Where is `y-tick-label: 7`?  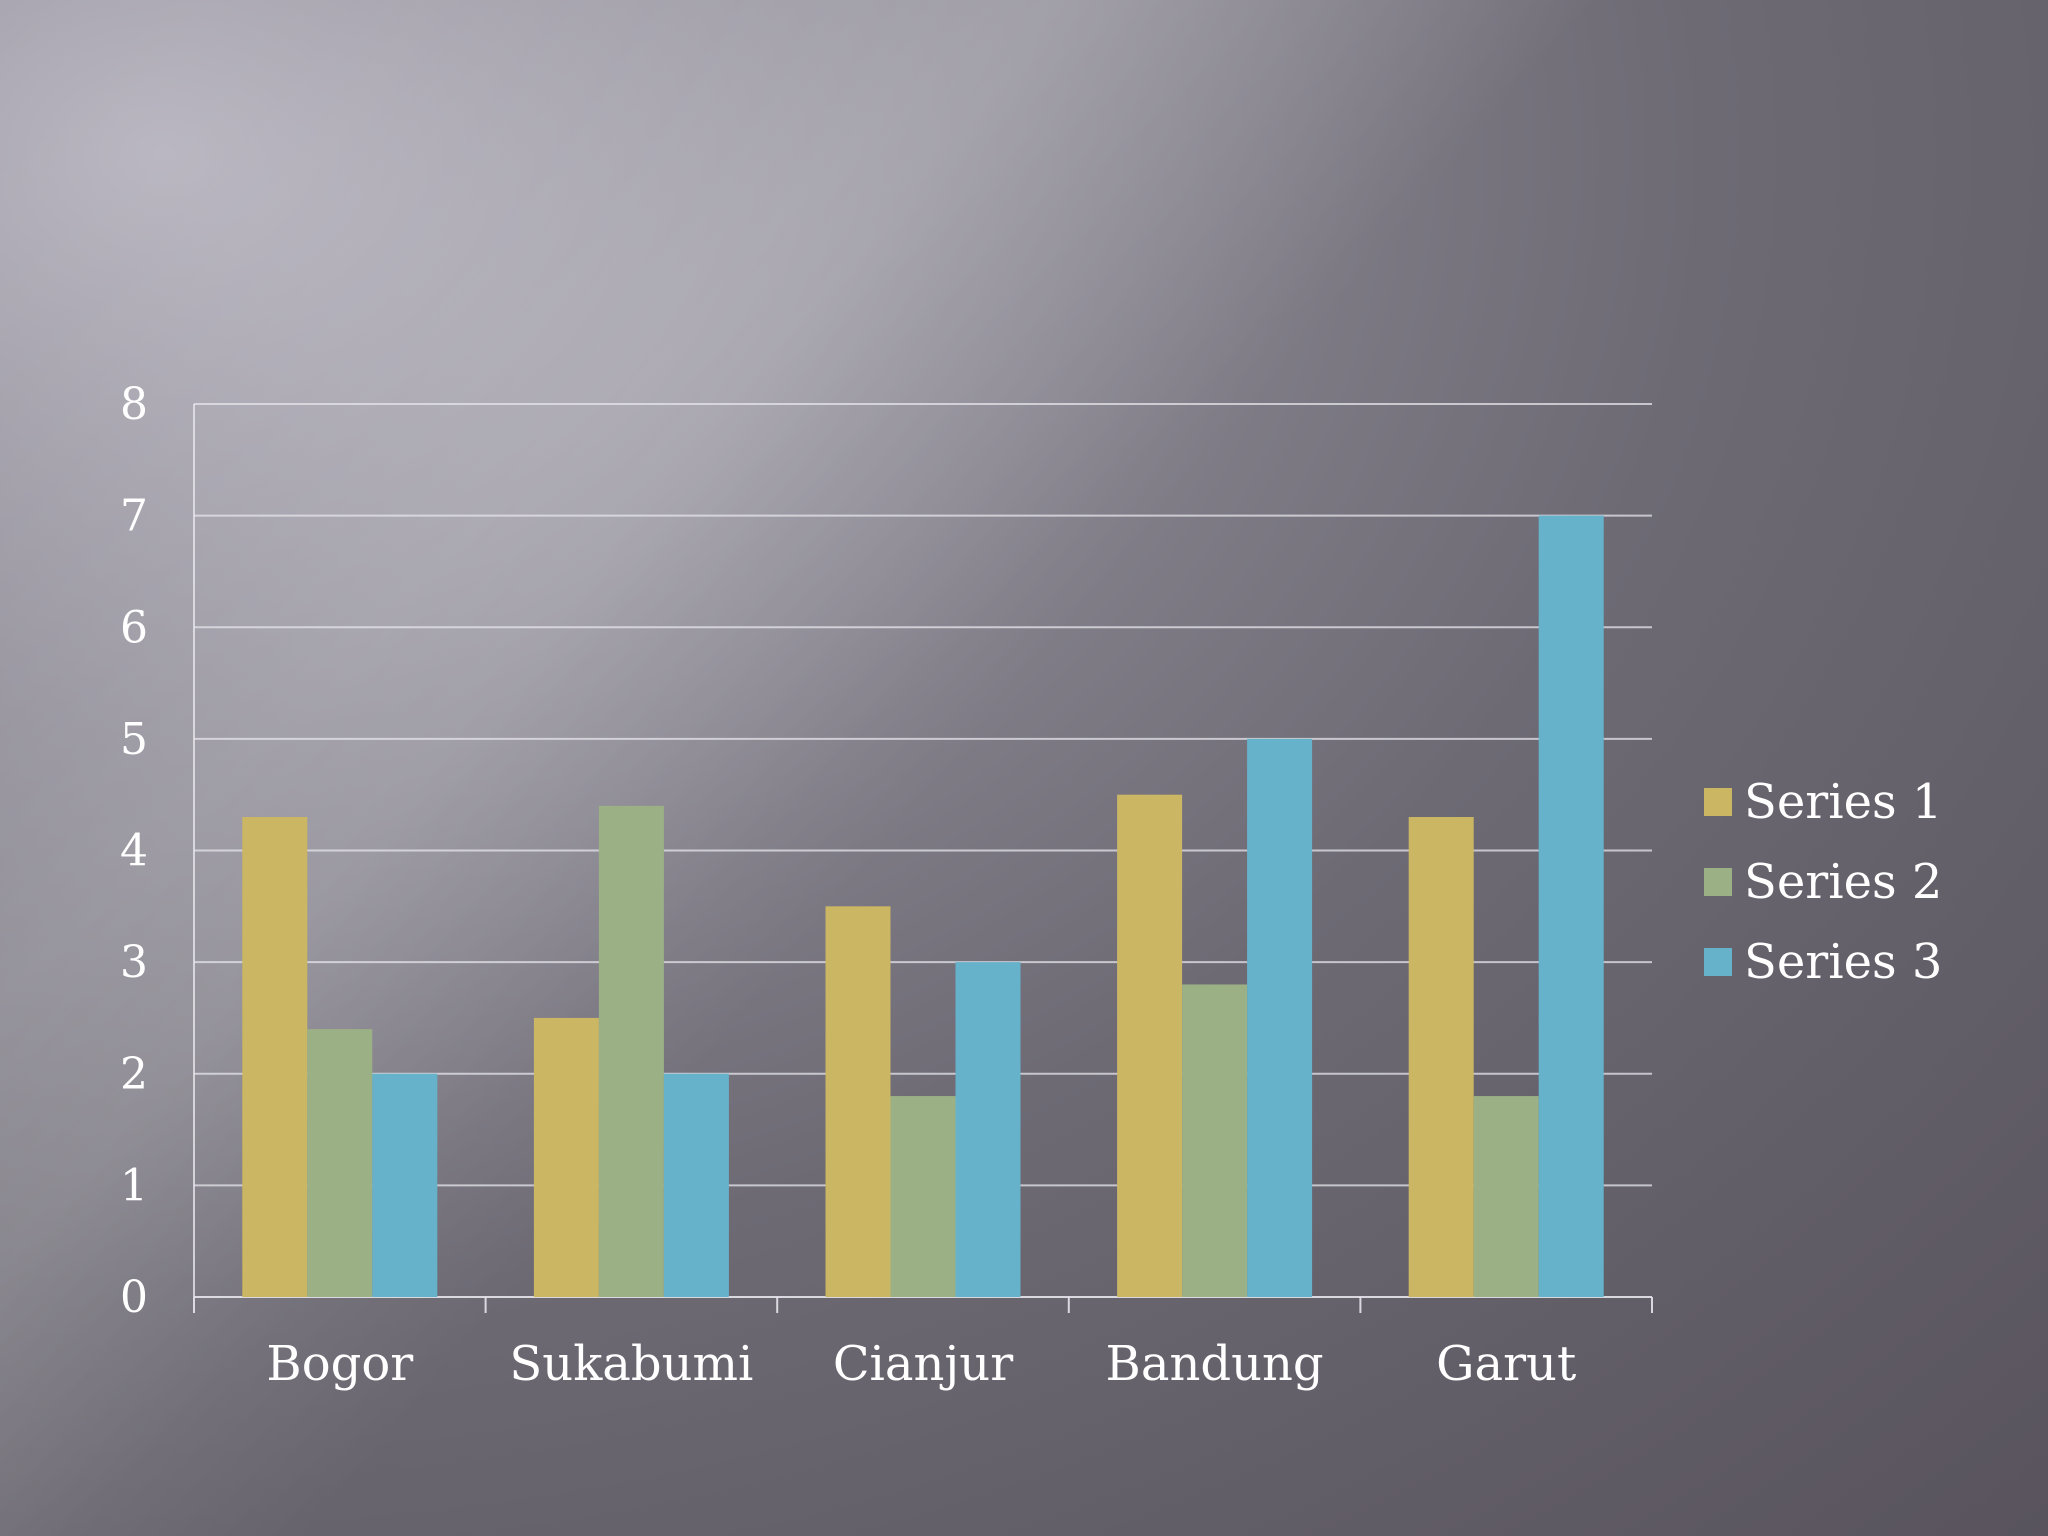 y-tick-label: 7 is located at coordinates (134, 516).